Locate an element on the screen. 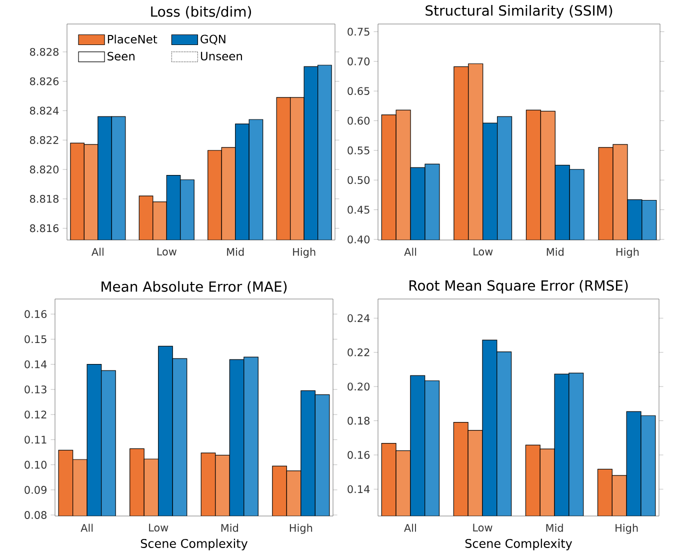 The image size is (689, 559). y-tick-label: 0.40 is located at coordinates (359, 239).